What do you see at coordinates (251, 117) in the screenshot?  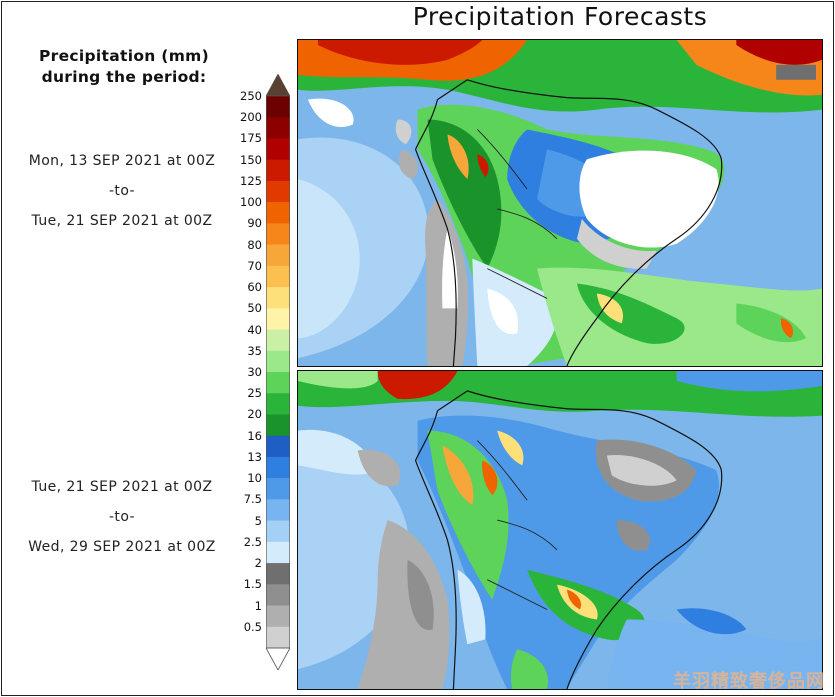 I see `colorbar-tick-label: 200` at bounding box center [251, 117].